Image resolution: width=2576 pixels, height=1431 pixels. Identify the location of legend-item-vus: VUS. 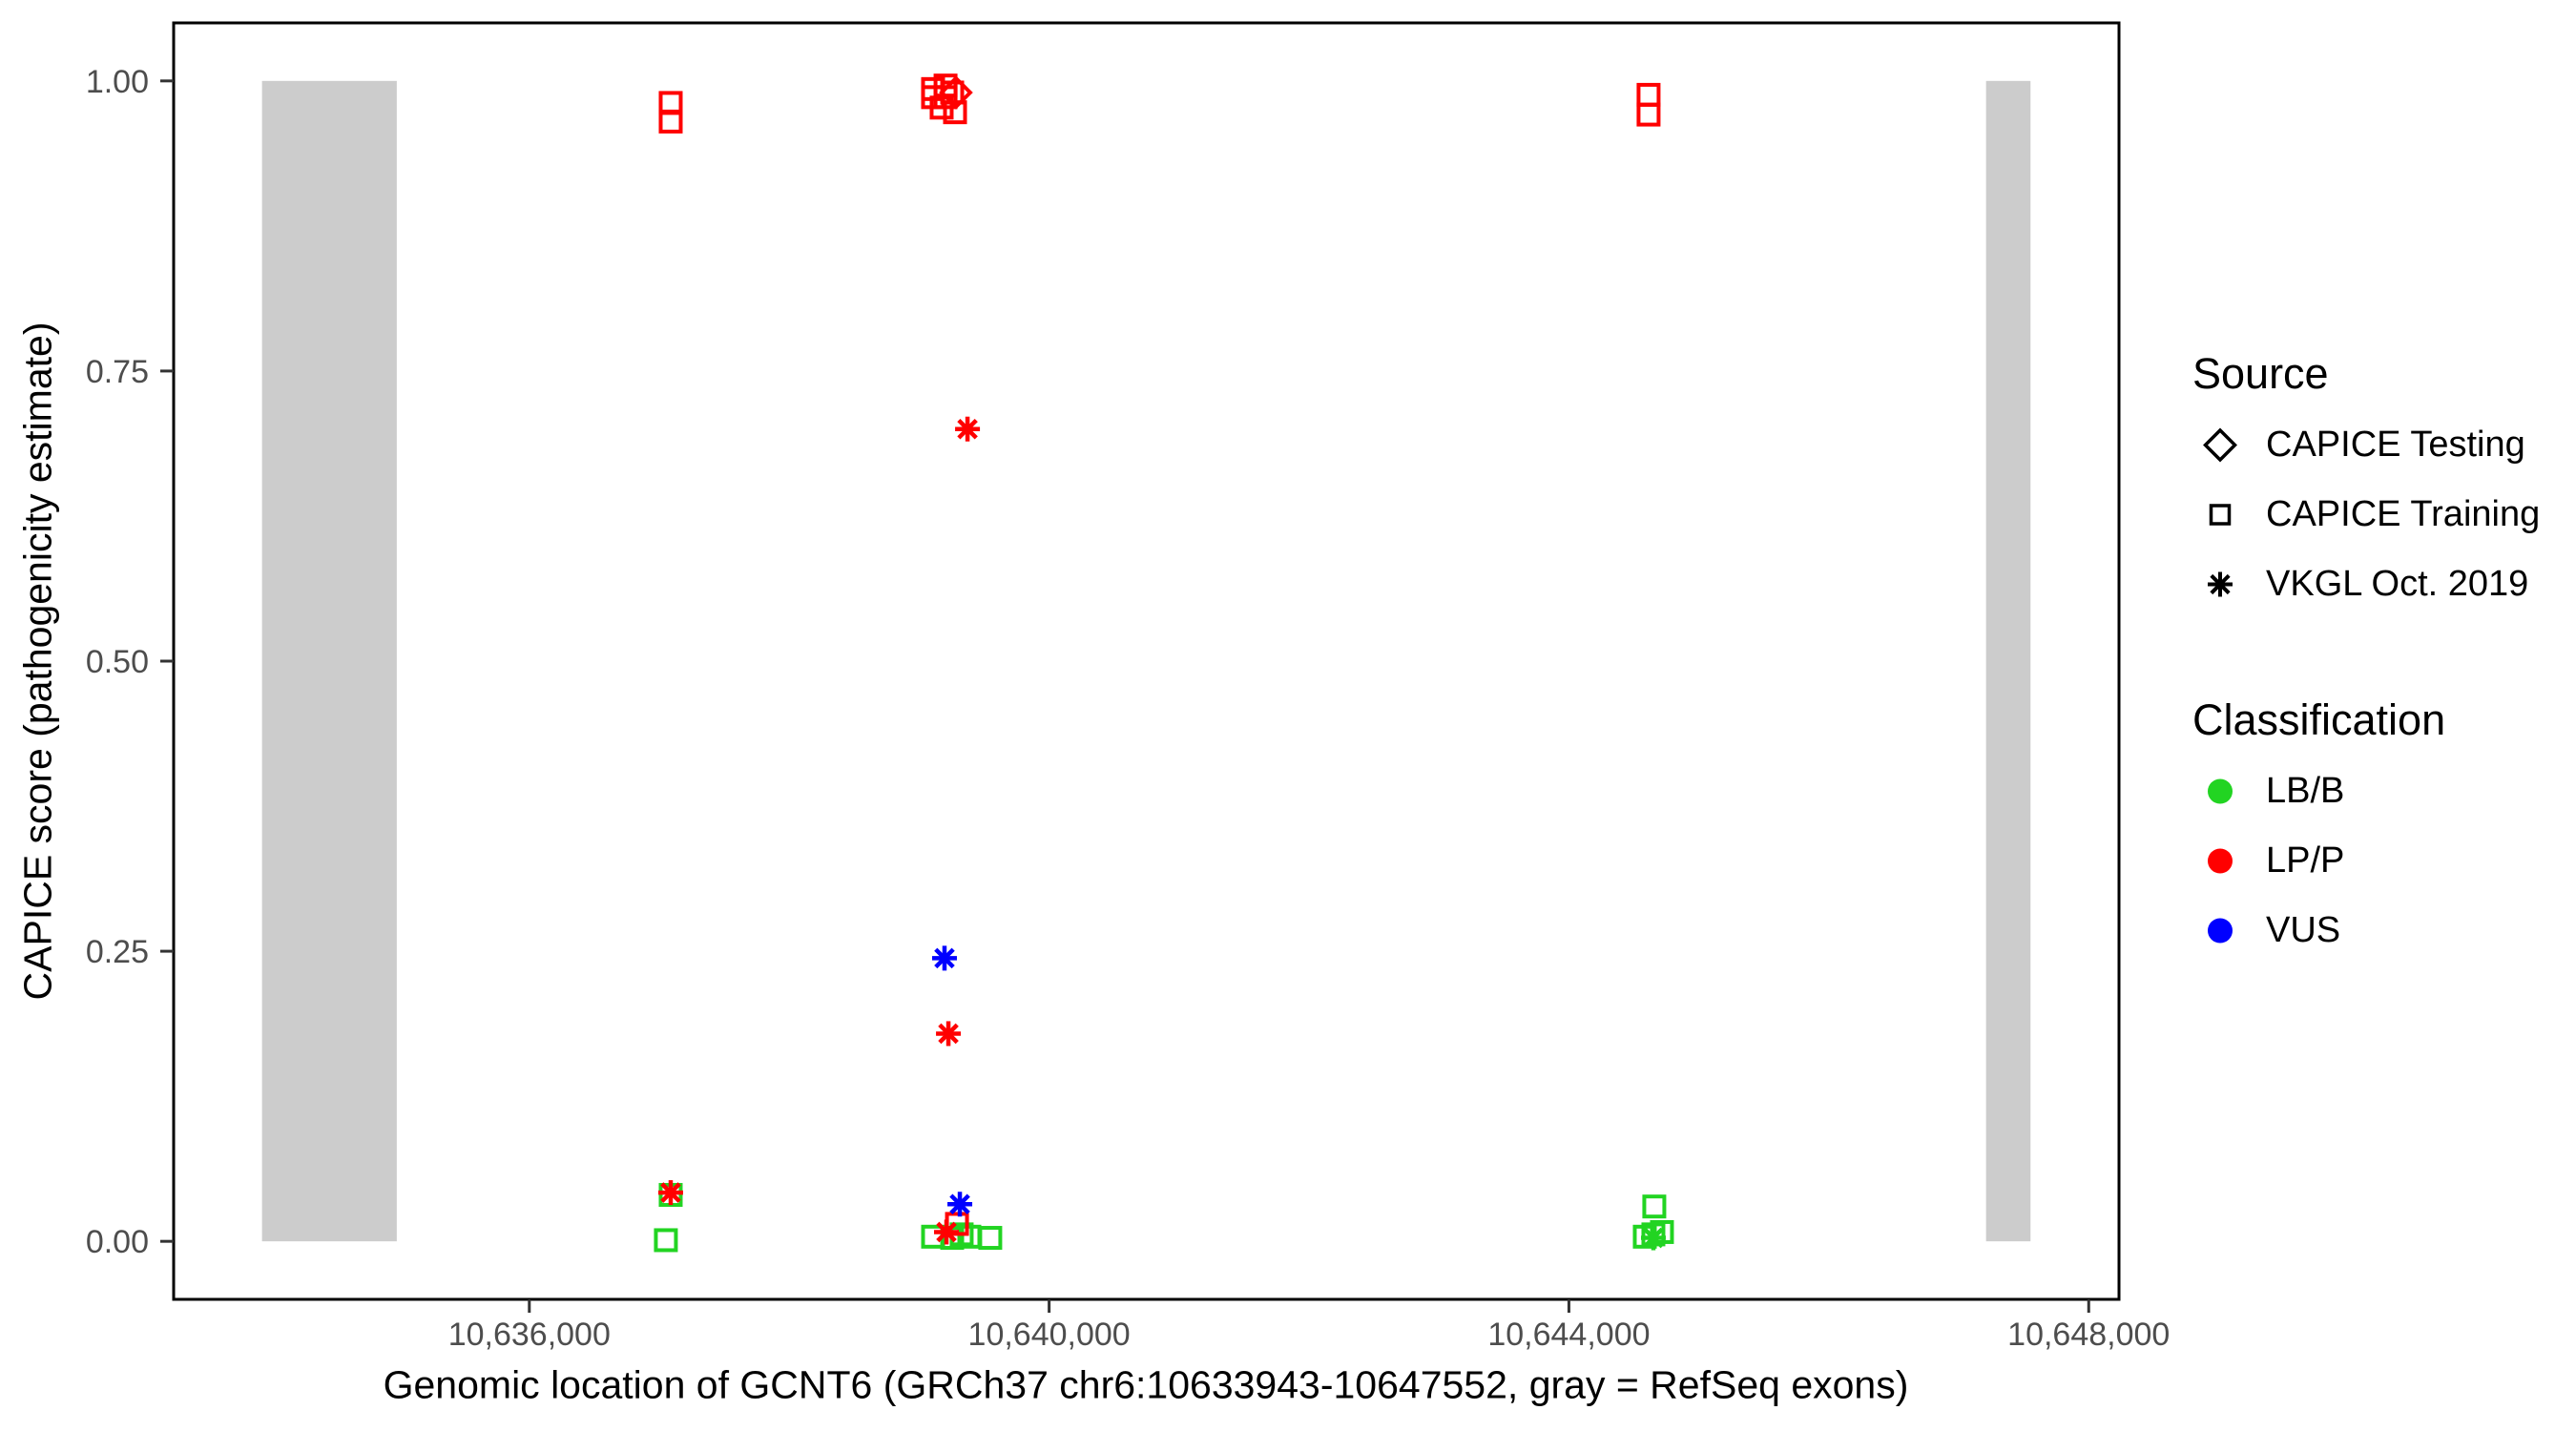
(2318, 930).